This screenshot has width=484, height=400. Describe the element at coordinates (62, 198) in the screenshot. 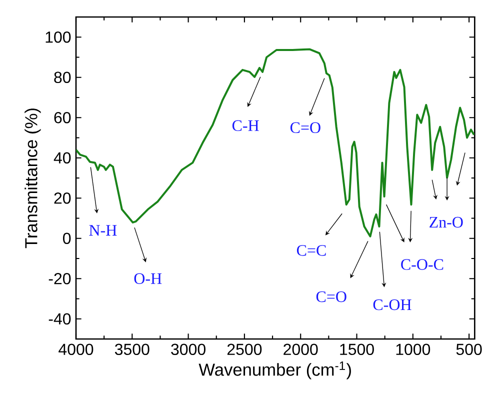

I see `y-tick-label: 20` at that location.